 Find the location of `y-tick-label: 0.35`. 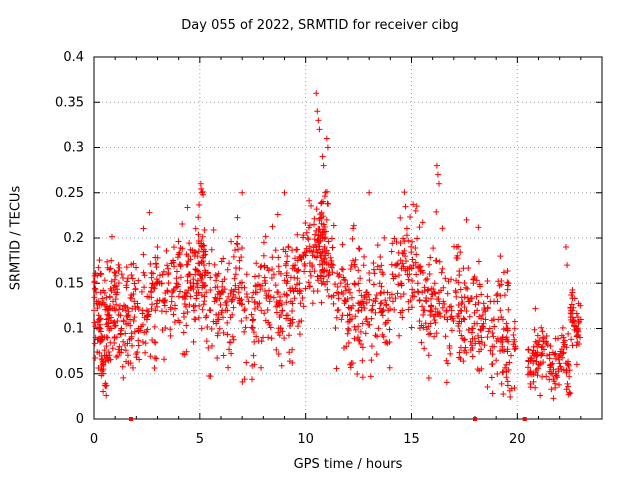

y-tick-label: 0.35 is located at coordinates (69, 102).